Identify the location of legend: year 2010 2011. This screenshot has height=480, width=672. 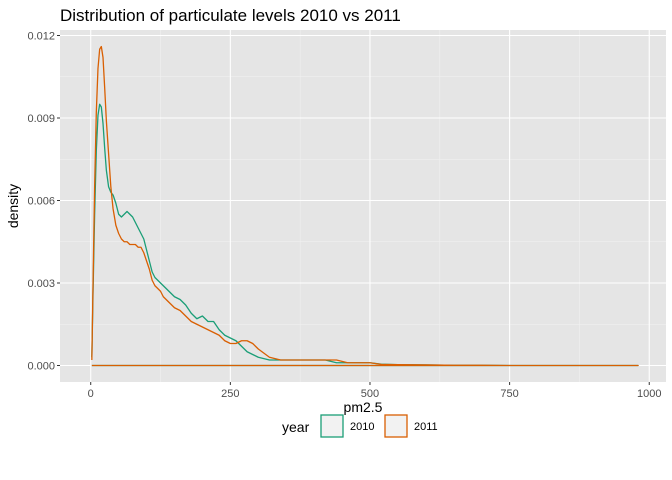
(360, 426).